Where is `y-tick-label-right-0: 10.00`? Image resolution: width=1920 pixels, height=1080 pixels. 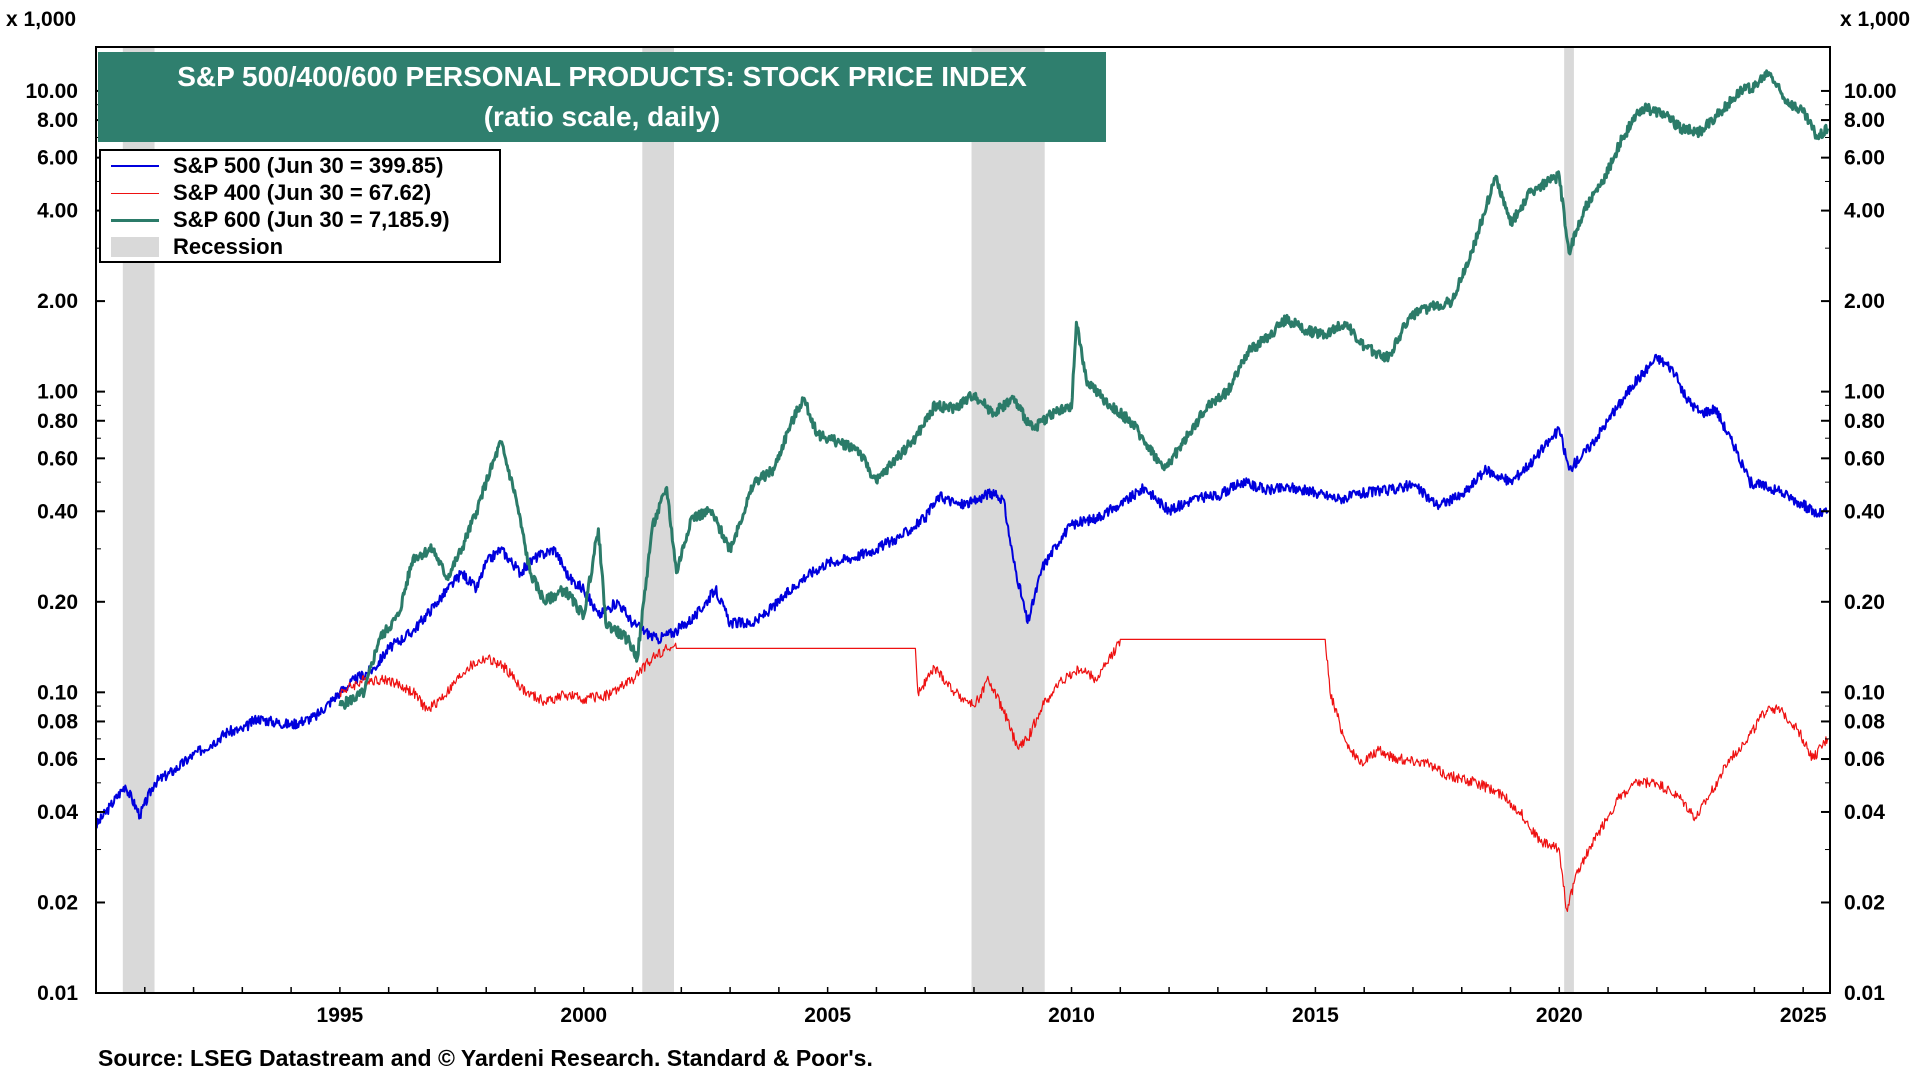
y-tick-label-right-0: 10.00 is located at coordinates (1870, 91).